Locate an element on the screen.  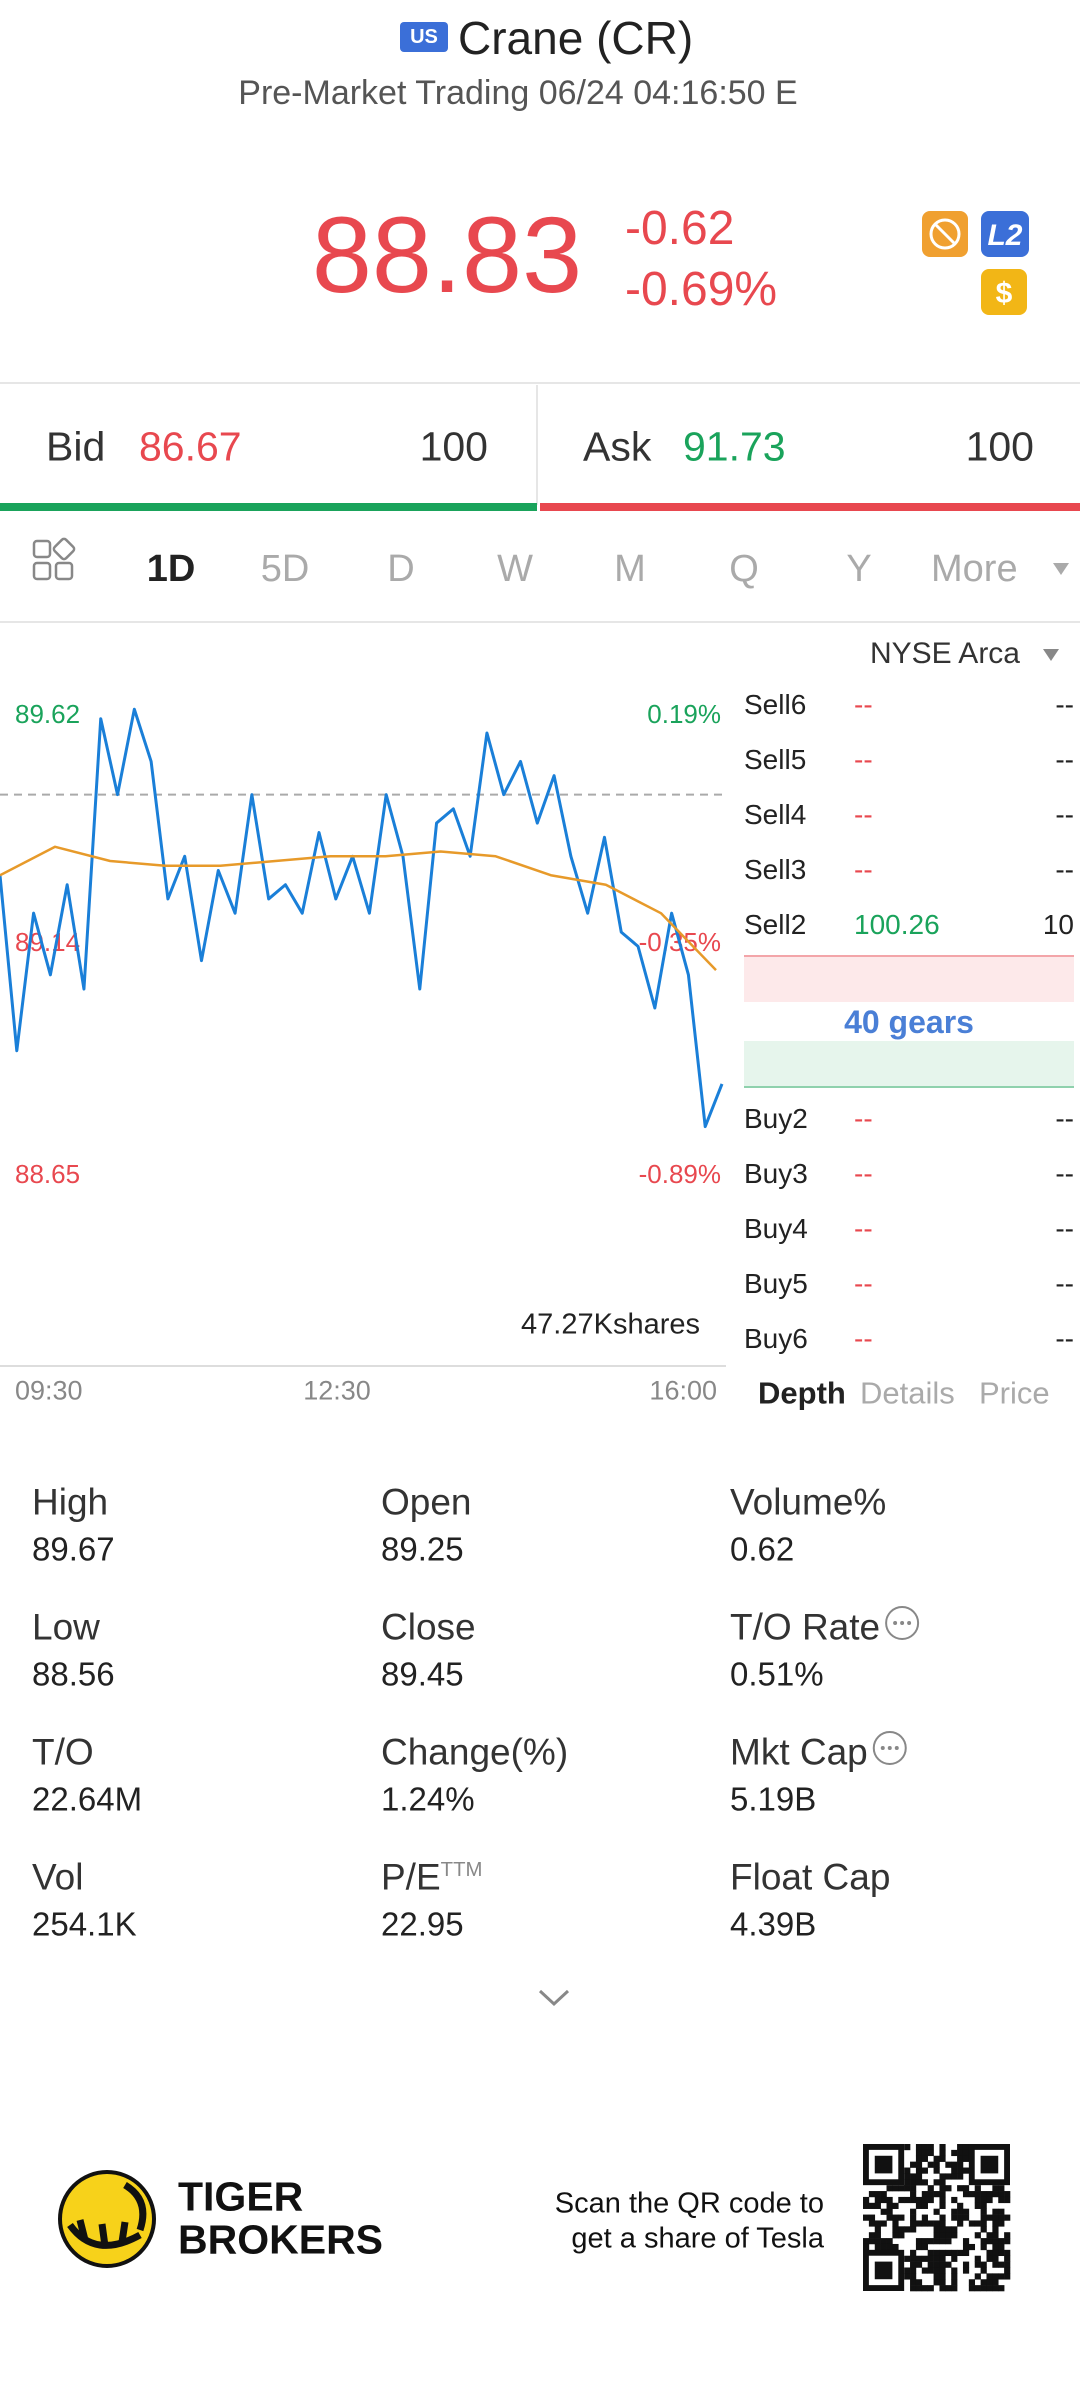
book-label: Sell5 is located at coordinates (775, 759).